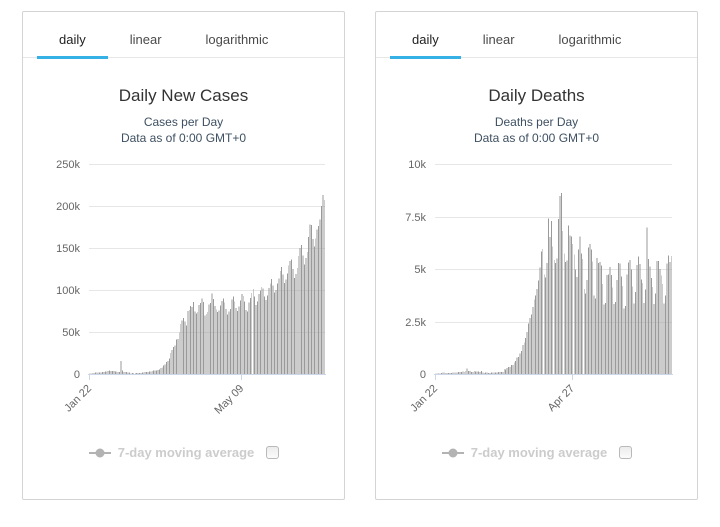 The width and height of the screenshot is (720, 527). I want to click on svg-text: 2.5k, so click(415, 323).